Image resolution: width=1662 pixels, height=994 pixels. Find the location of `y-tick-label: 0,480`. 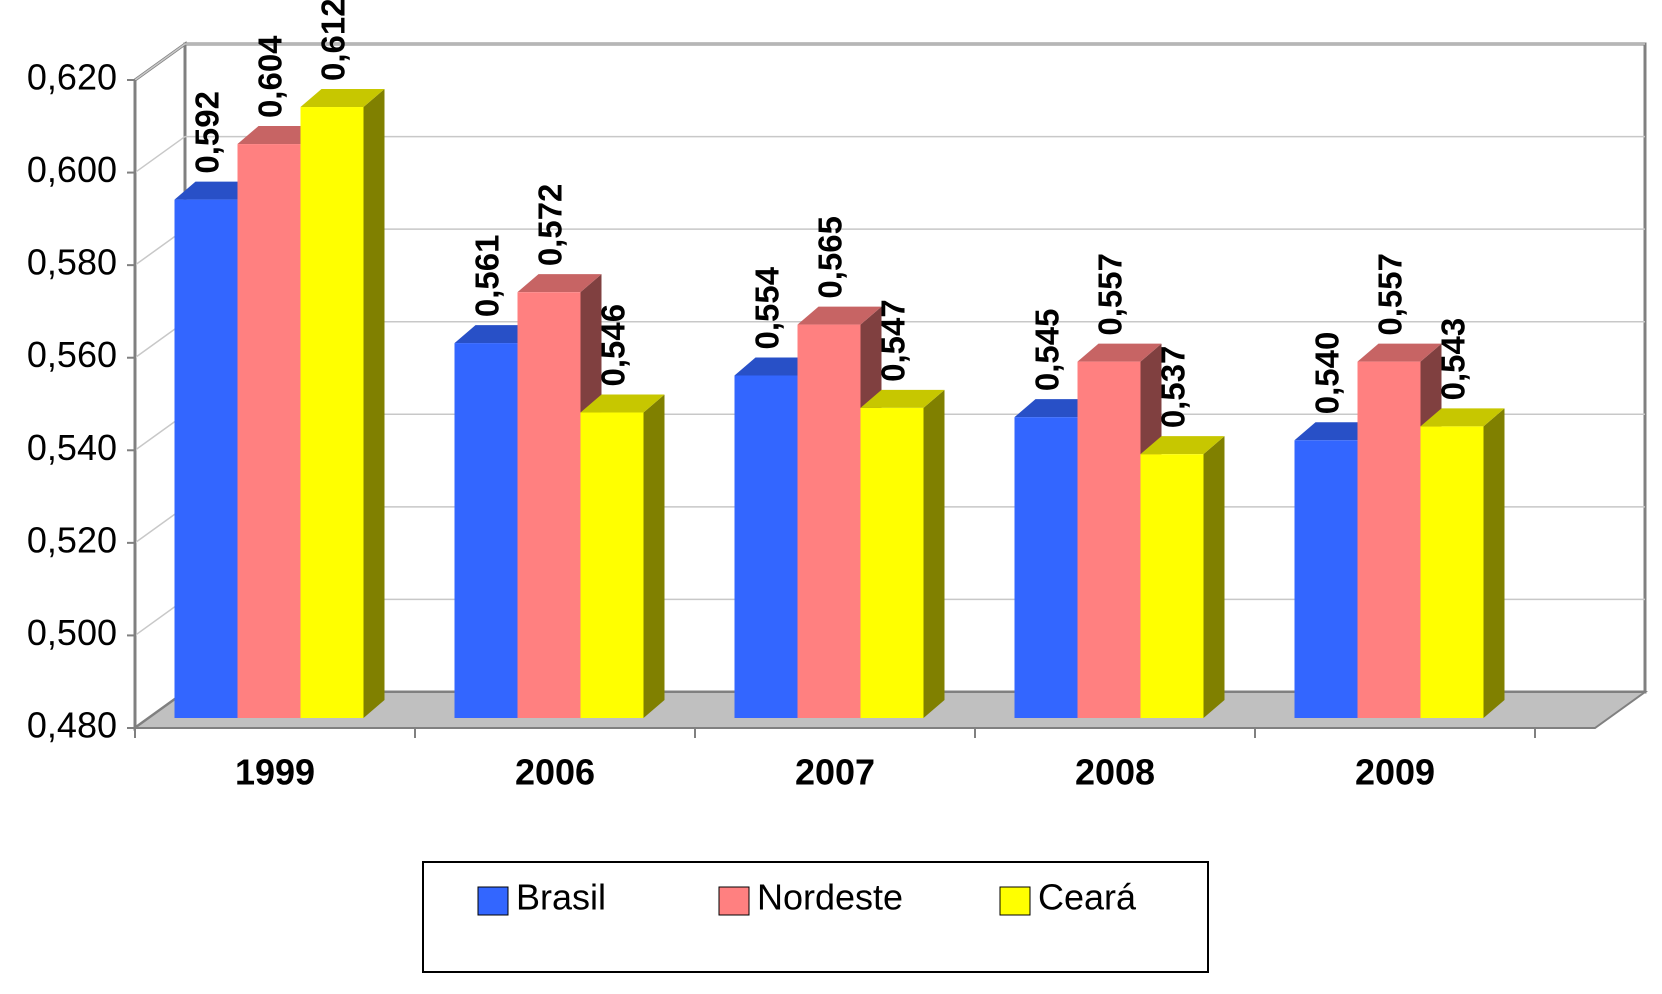

y-tick-label: 0,480 is located at coordinates (72, 725).